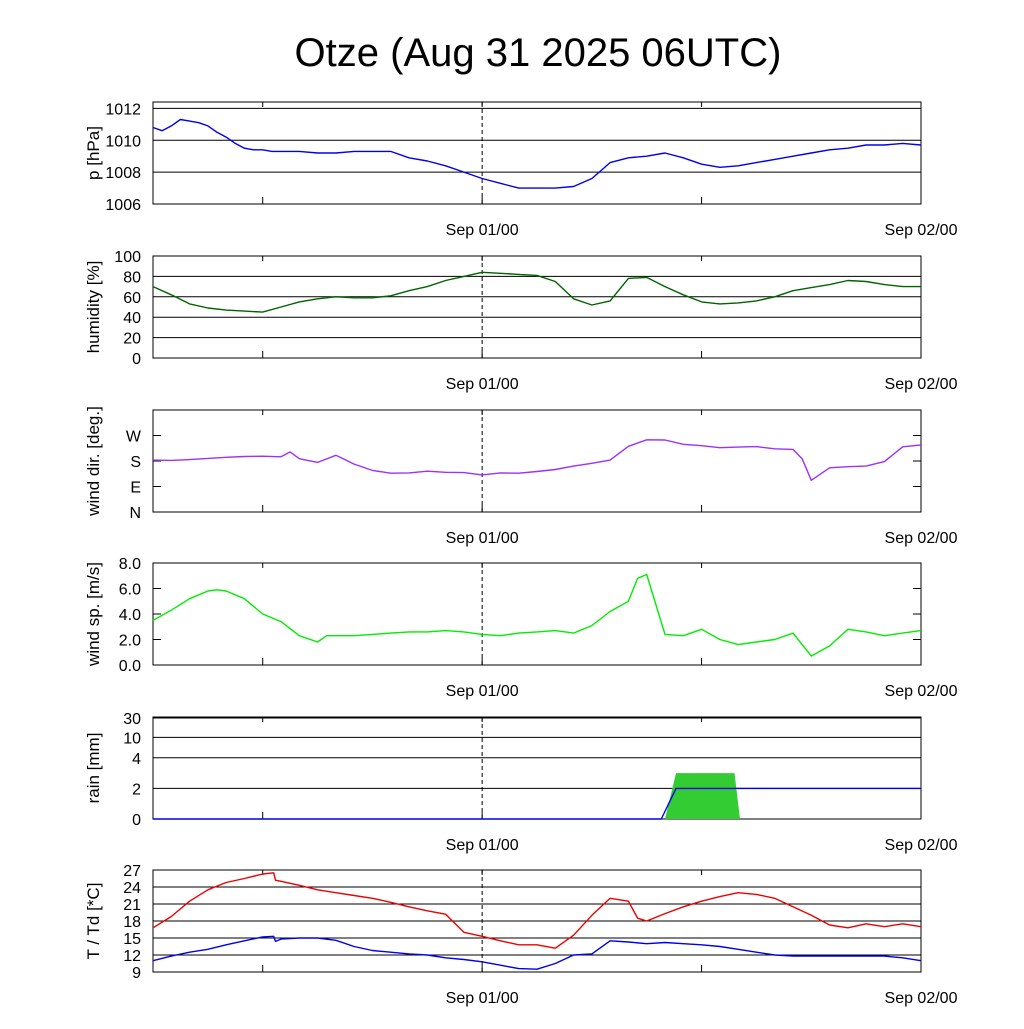 The width and height of the screenshot is (1024, 1029). I want to click on pressure-xlabel-sep01: Sep 01/00, so click(482, 230).